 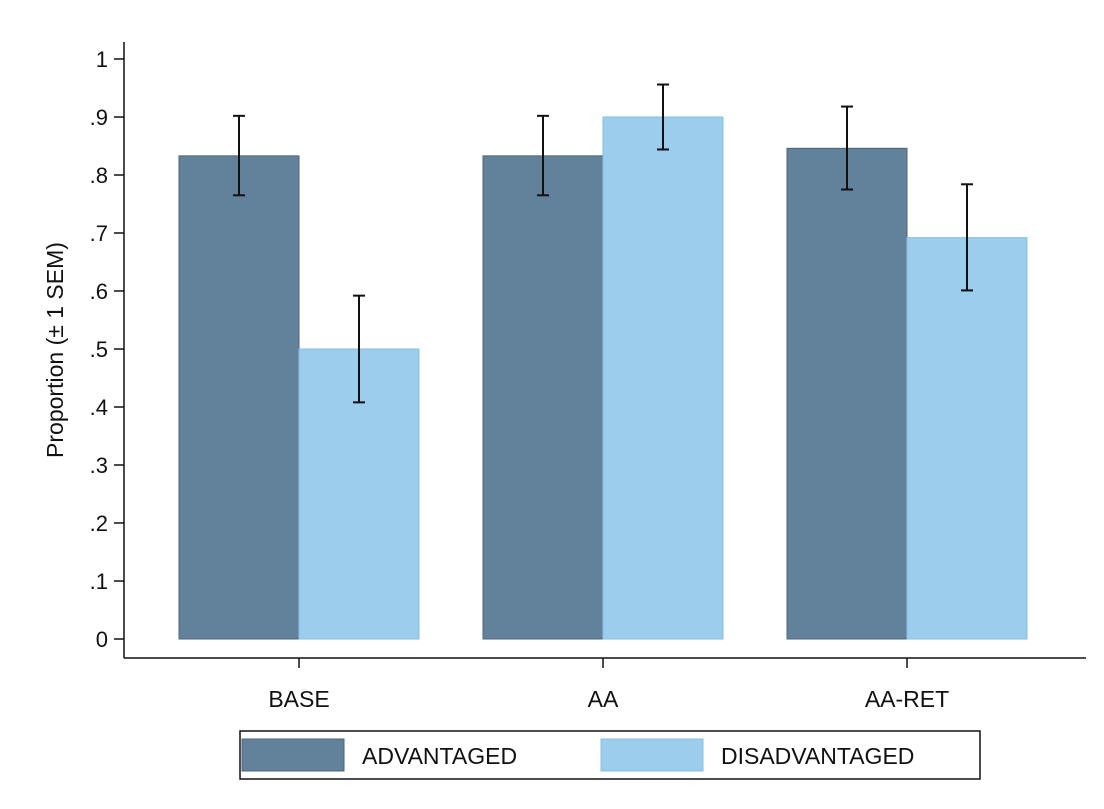 I want to click on legend: ADVANTAGED DISADVANTAGED, so click(x=610, y=755).